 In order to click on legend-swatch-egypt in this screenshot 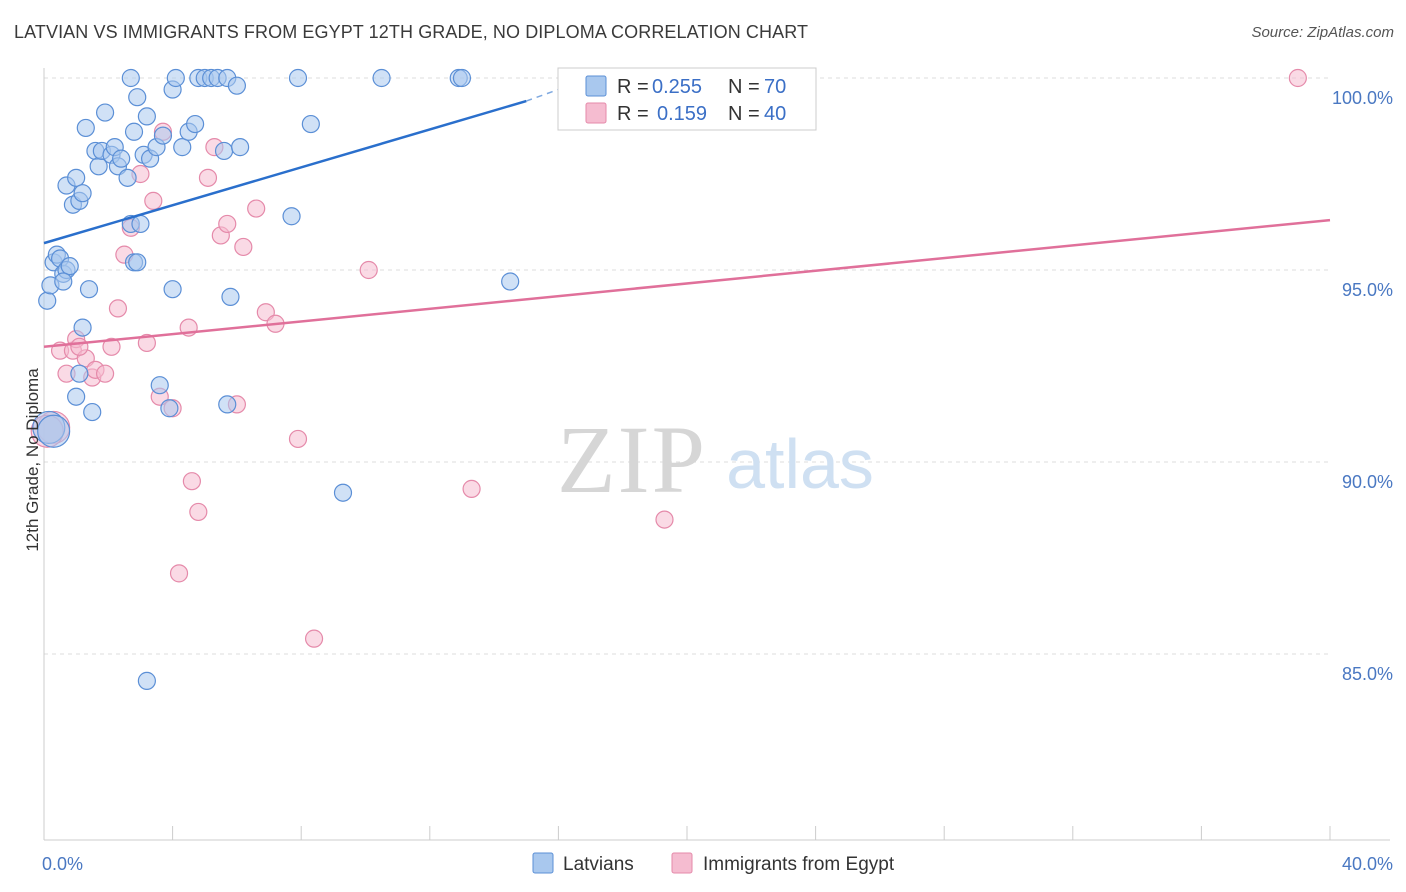, I will do `click(596, 113)`.